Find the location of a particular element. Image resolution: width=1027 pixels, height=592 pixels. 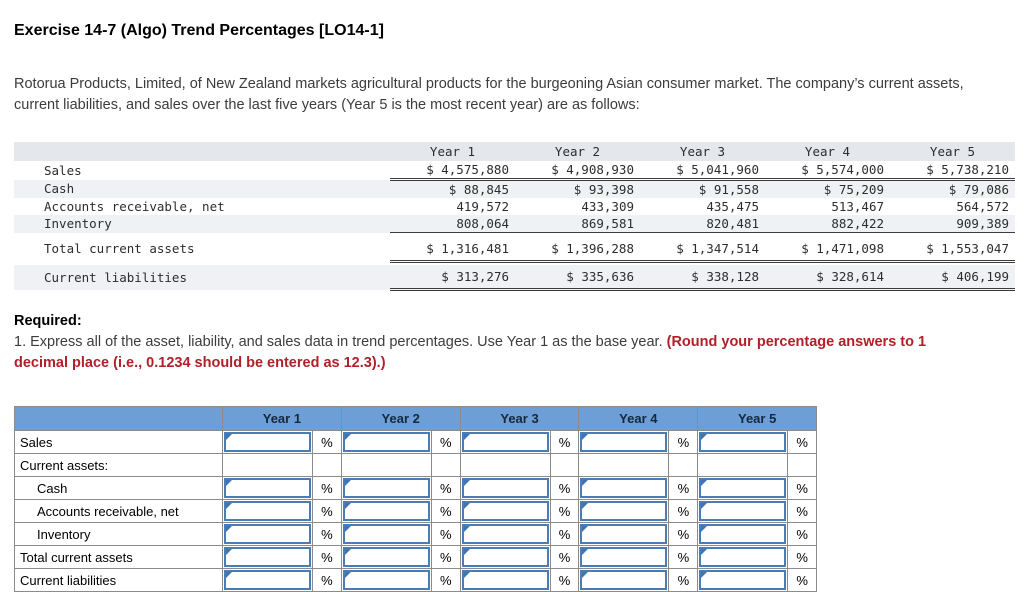

value-cell-sales-year-4: $ 5,574,000 is located at coordinates (827, 171).